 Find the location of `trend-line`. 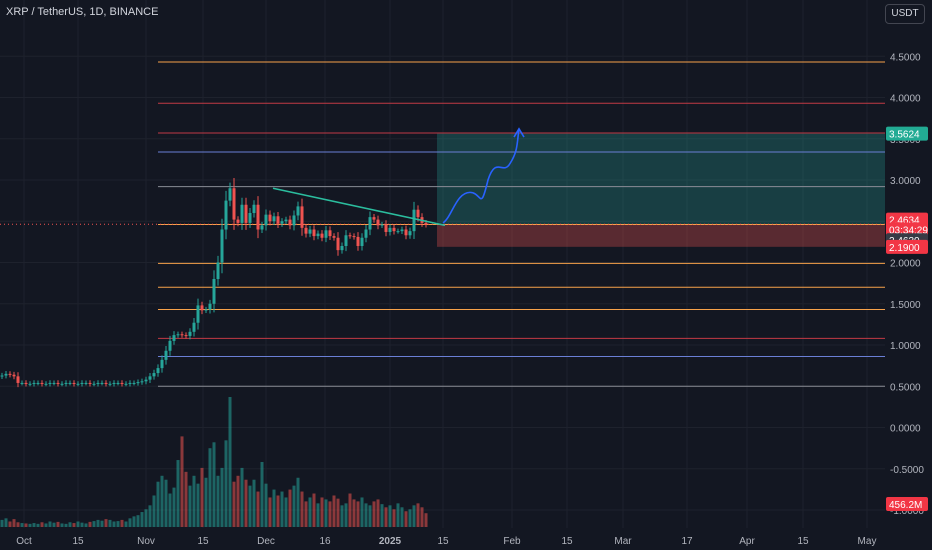

trend-line is located at coordinates (359, 207).